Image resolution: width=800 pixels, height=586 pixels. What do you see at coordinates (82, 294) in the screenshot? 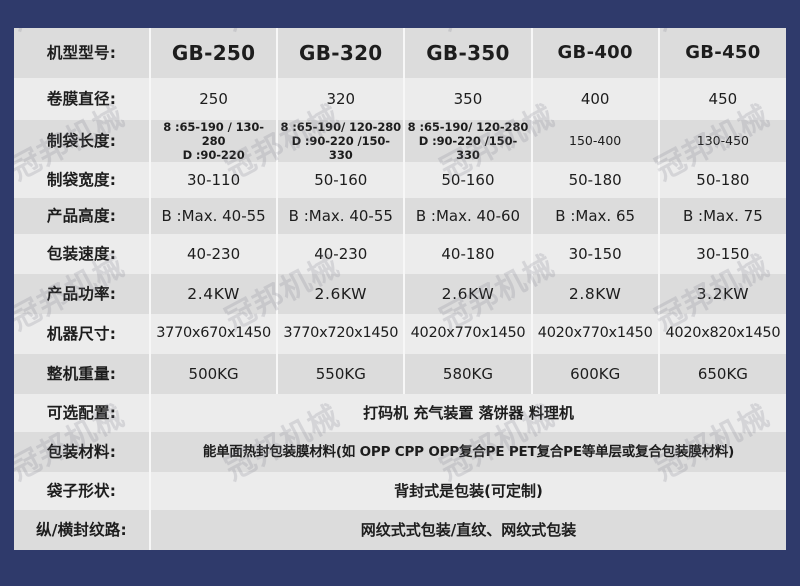
I see `row-label: 产品功率:` at bounding box center [82, 294].